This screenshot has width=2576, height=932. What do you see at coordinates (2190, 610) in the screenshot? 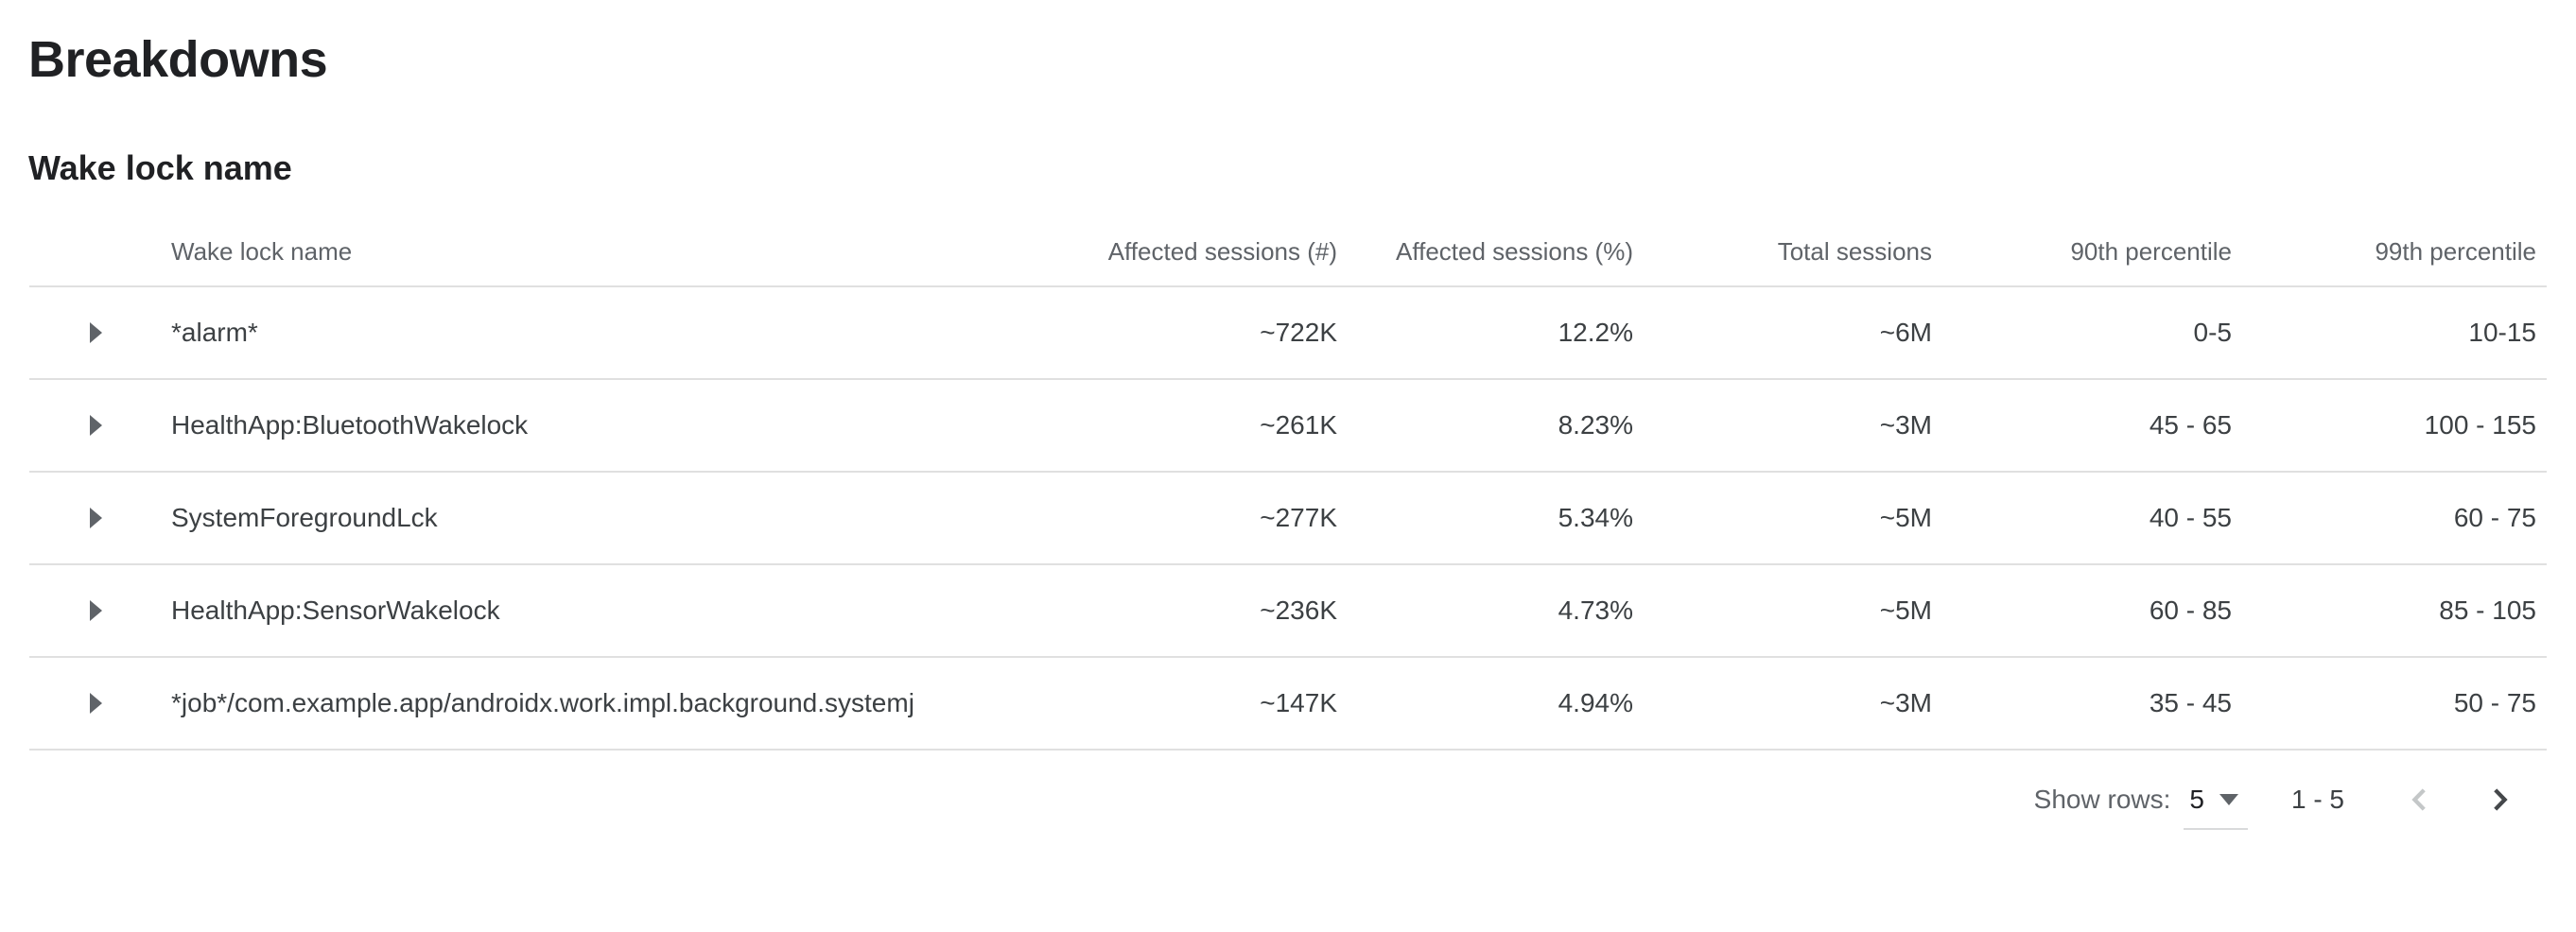
I see `p90-cell: 60 - 85` at bounding box center [2190, 610].